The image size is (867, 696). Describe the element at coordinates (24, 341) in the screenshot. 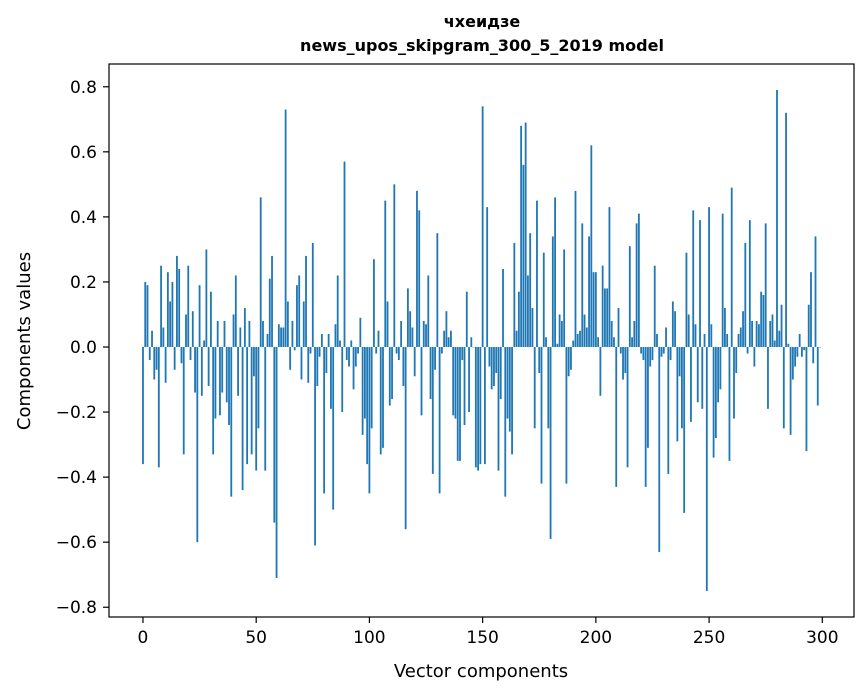

I see `y-axis-label: Components values` at that location.